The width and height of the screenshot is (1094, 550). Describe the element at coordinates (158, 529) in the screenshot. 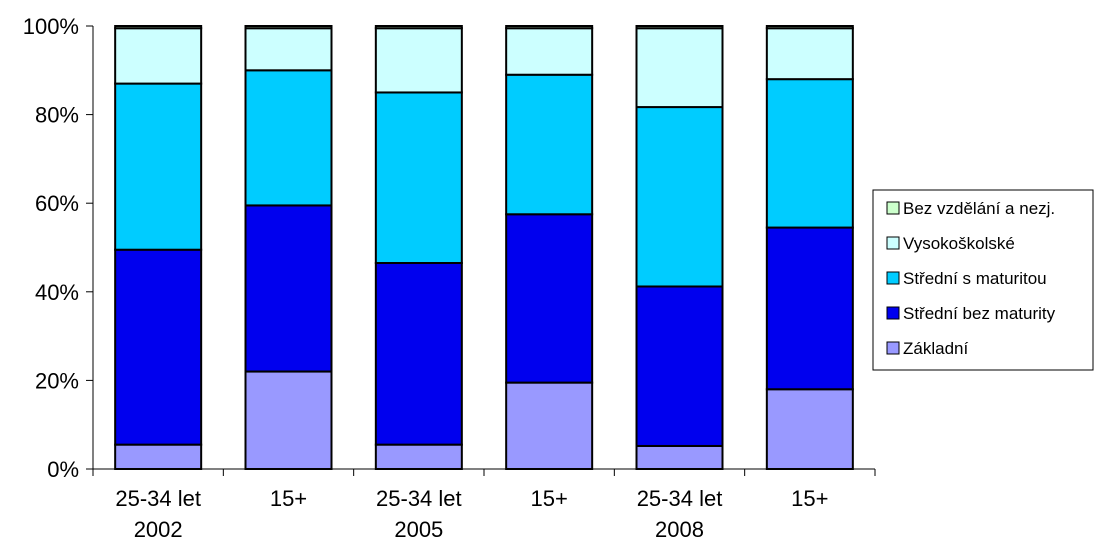

I see `x-tick-label: 2002` at that location.